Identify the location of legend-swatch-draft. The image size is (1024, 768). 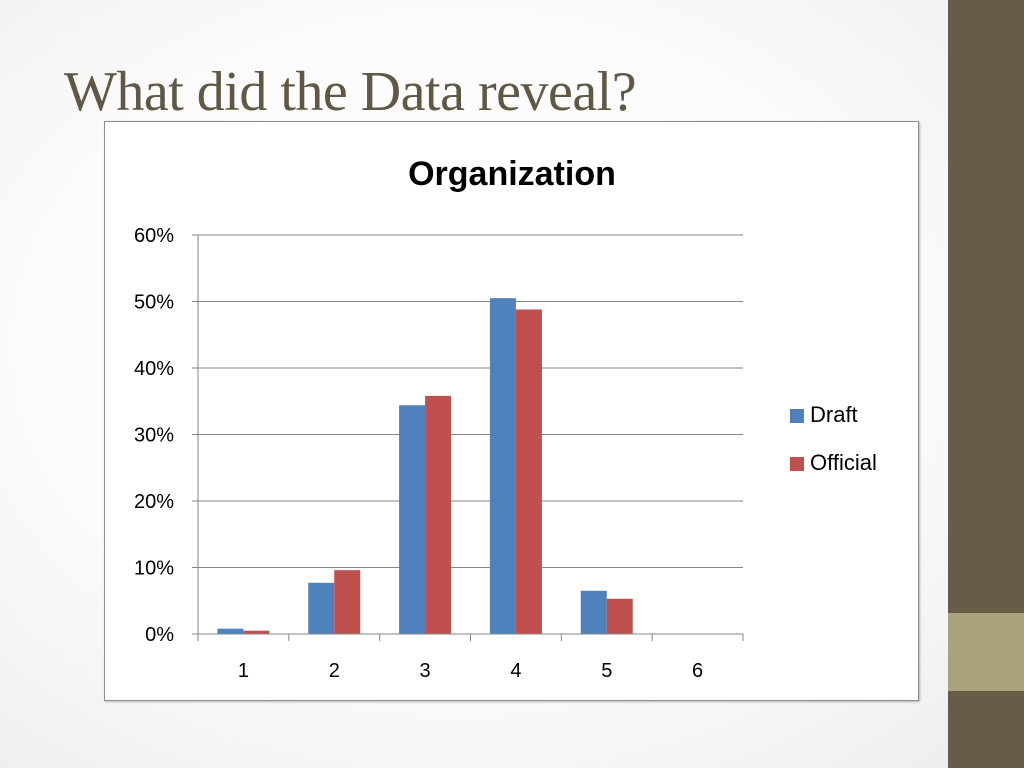
(797, 416).